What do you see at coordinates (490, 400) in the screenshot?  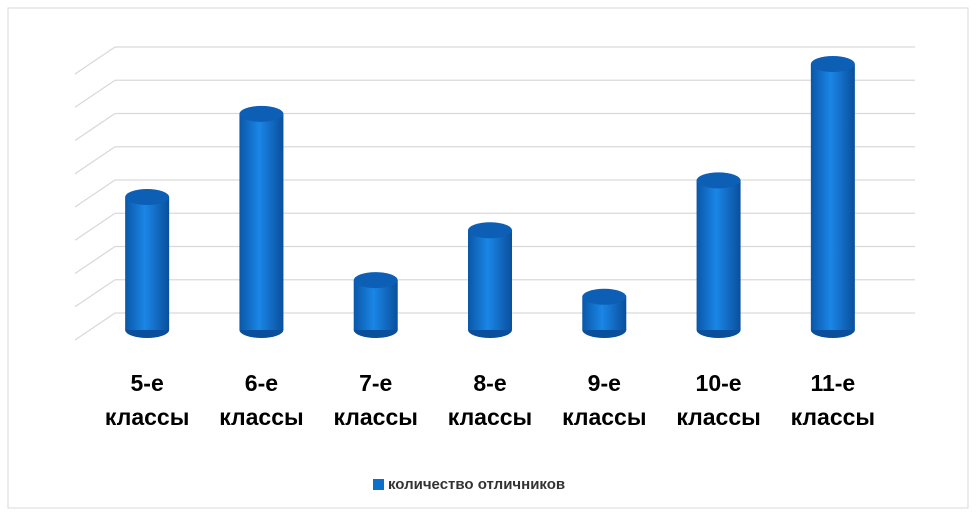 I see `x-tick-label: 8-е классы` at bounding box center [490, 400].